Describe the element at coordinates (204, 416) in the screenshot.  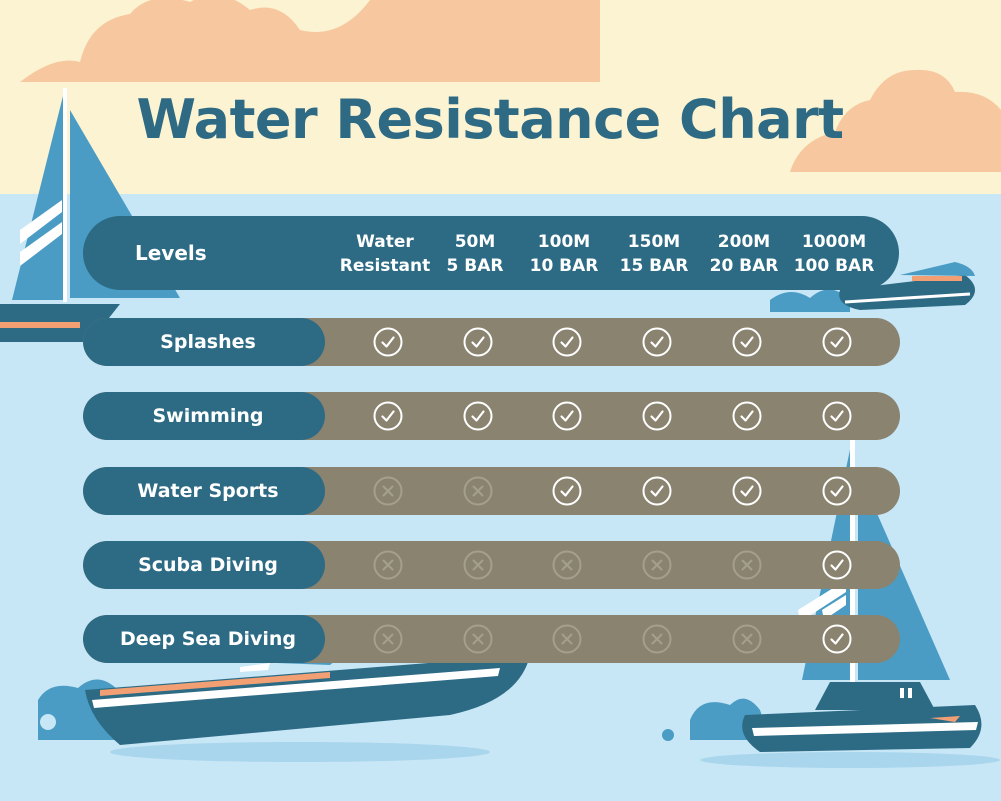
I see `row-label-swimming: Swimming` at that location.